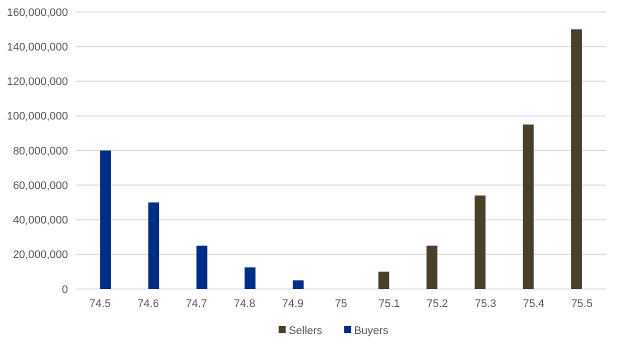  What do you see at coordinates (341, 304) in the screenshot?
I see `x-tick-label: 75` at bounding box center [341, 304].